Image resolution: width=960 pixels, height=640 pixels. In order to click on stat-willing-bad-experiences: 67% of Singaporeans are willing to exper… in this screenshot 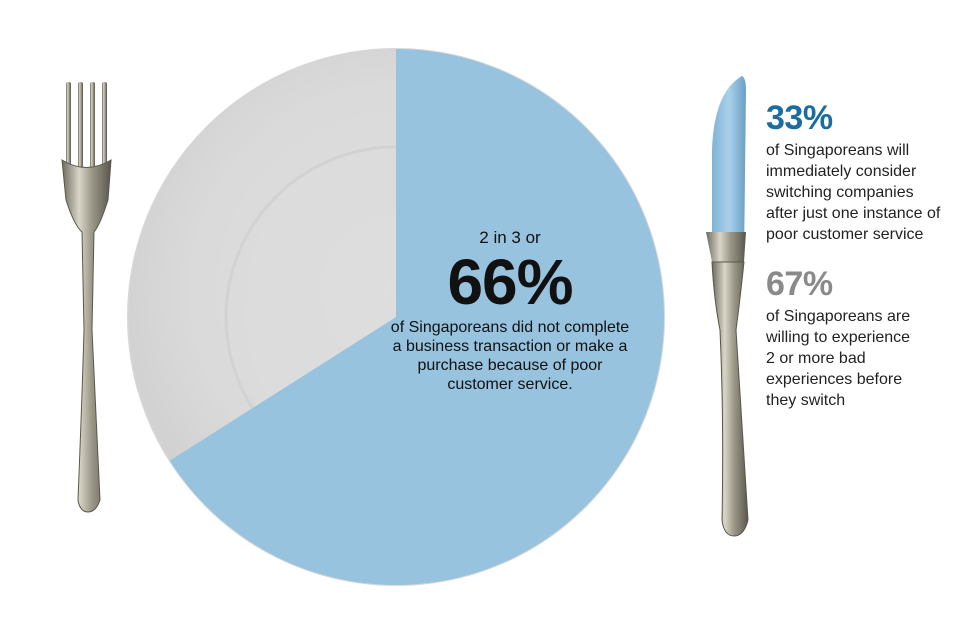, I will do `click(861, 338)`.